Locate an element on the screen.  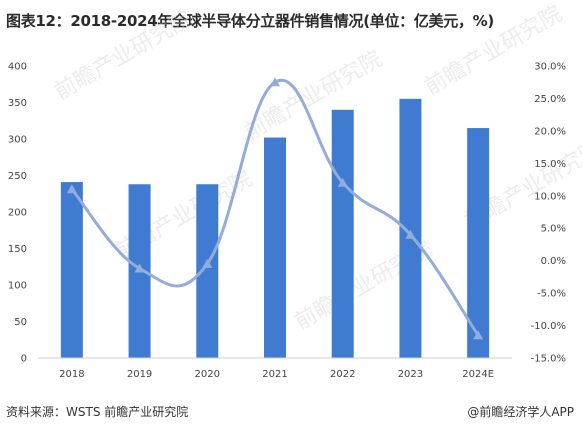
right-tick-label: 15.0% is located at coordinates (550, 164).